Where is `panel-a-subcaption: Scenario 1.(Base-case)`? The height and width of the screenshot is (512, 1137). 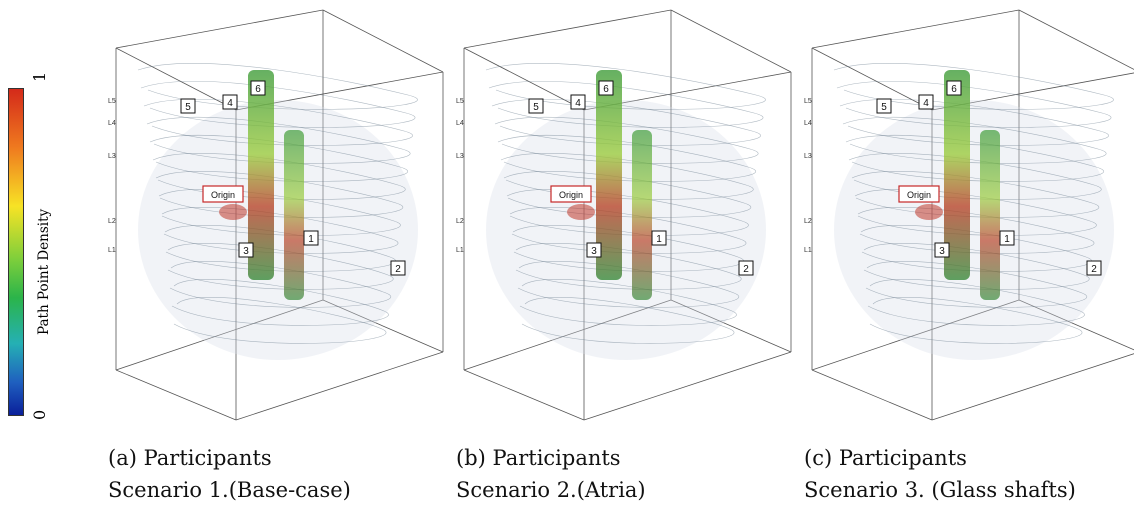
panel-a-subcaption: Scenario 1.(Base-case) is located at coordinates (229, 490).